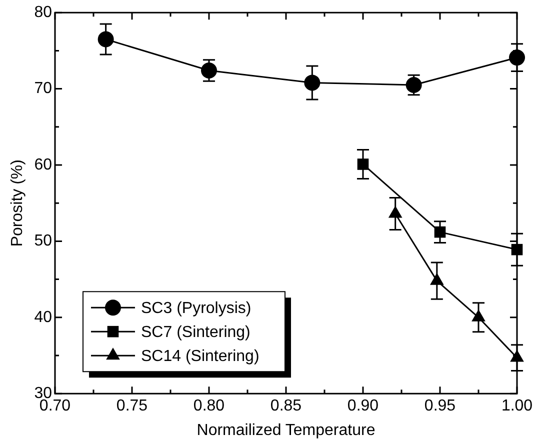  I want to click on x-axis-title: Normailized Temperature, so click(286, 430).